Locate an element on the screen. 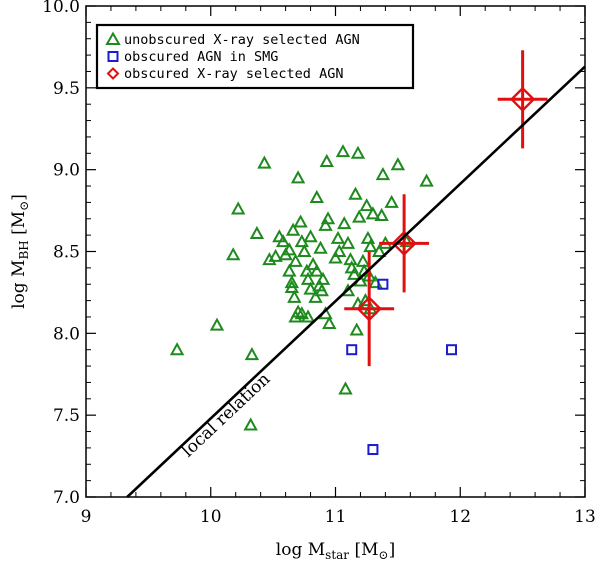 This screenshot has height=565, width=600. x-axis-title-sub: star is located at coordinates (337, 555).